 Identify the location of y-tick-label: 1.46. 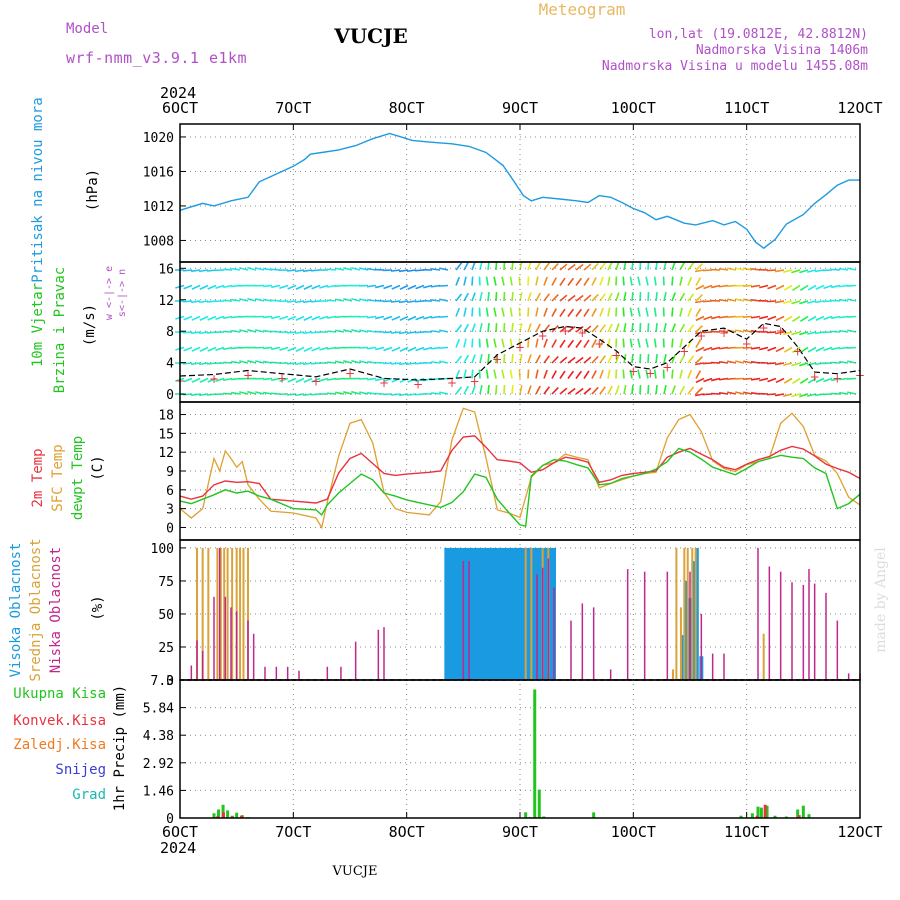
(158, 791).